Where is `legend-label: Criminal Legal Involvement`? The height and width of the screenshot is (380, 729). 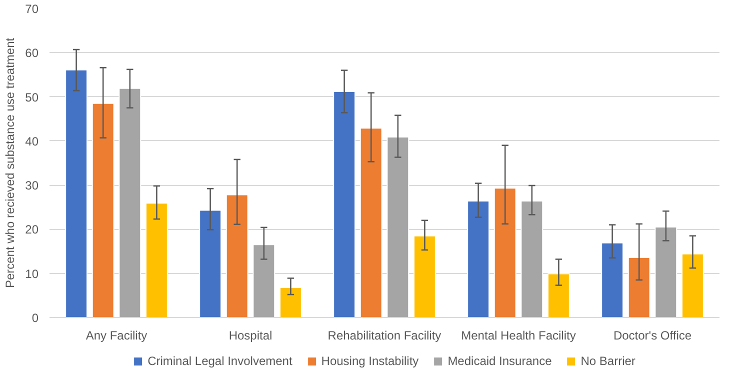 legend-label: Criminal Legal Involvement is located at coordinates (220, 361).